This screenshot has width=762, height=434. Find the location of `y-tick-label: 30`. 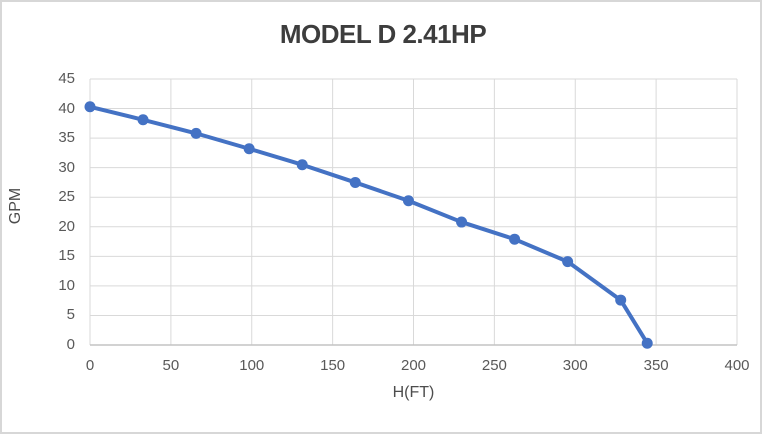

y-tick-label: 30 is located at coordinates (66, 167).